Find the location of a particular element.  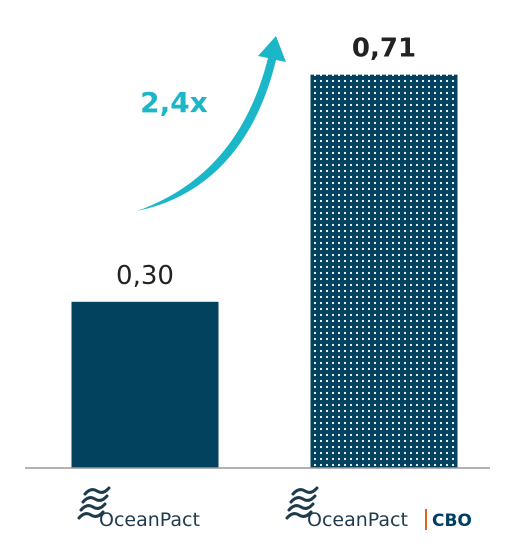

category-logos: OceanPact OceanPact CBO is located at coordinates (274, 508).